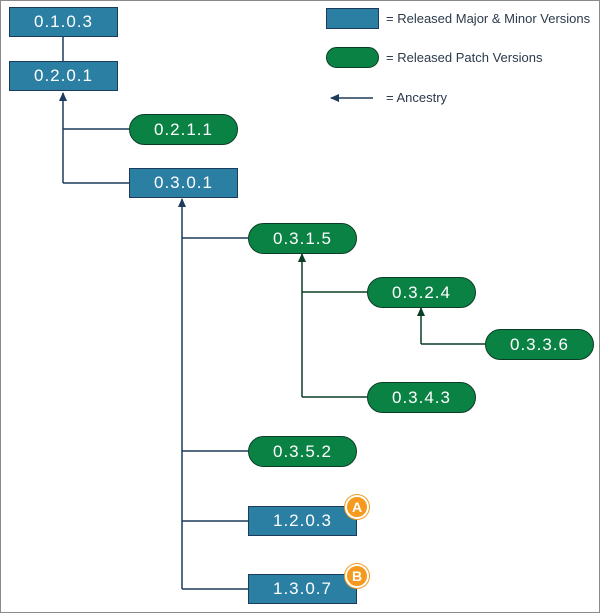 The width and height of the screenshot is (600, 613). Describe the element at coordinates (63, 22) in the screenshot. I see `node-0103: 0.1.0.3` at that location.